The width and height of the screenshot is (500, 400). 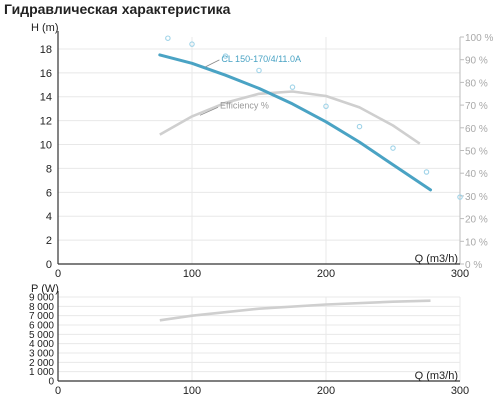 I want to click on power-x-tick-label: 300, so click(x=460, y=391).